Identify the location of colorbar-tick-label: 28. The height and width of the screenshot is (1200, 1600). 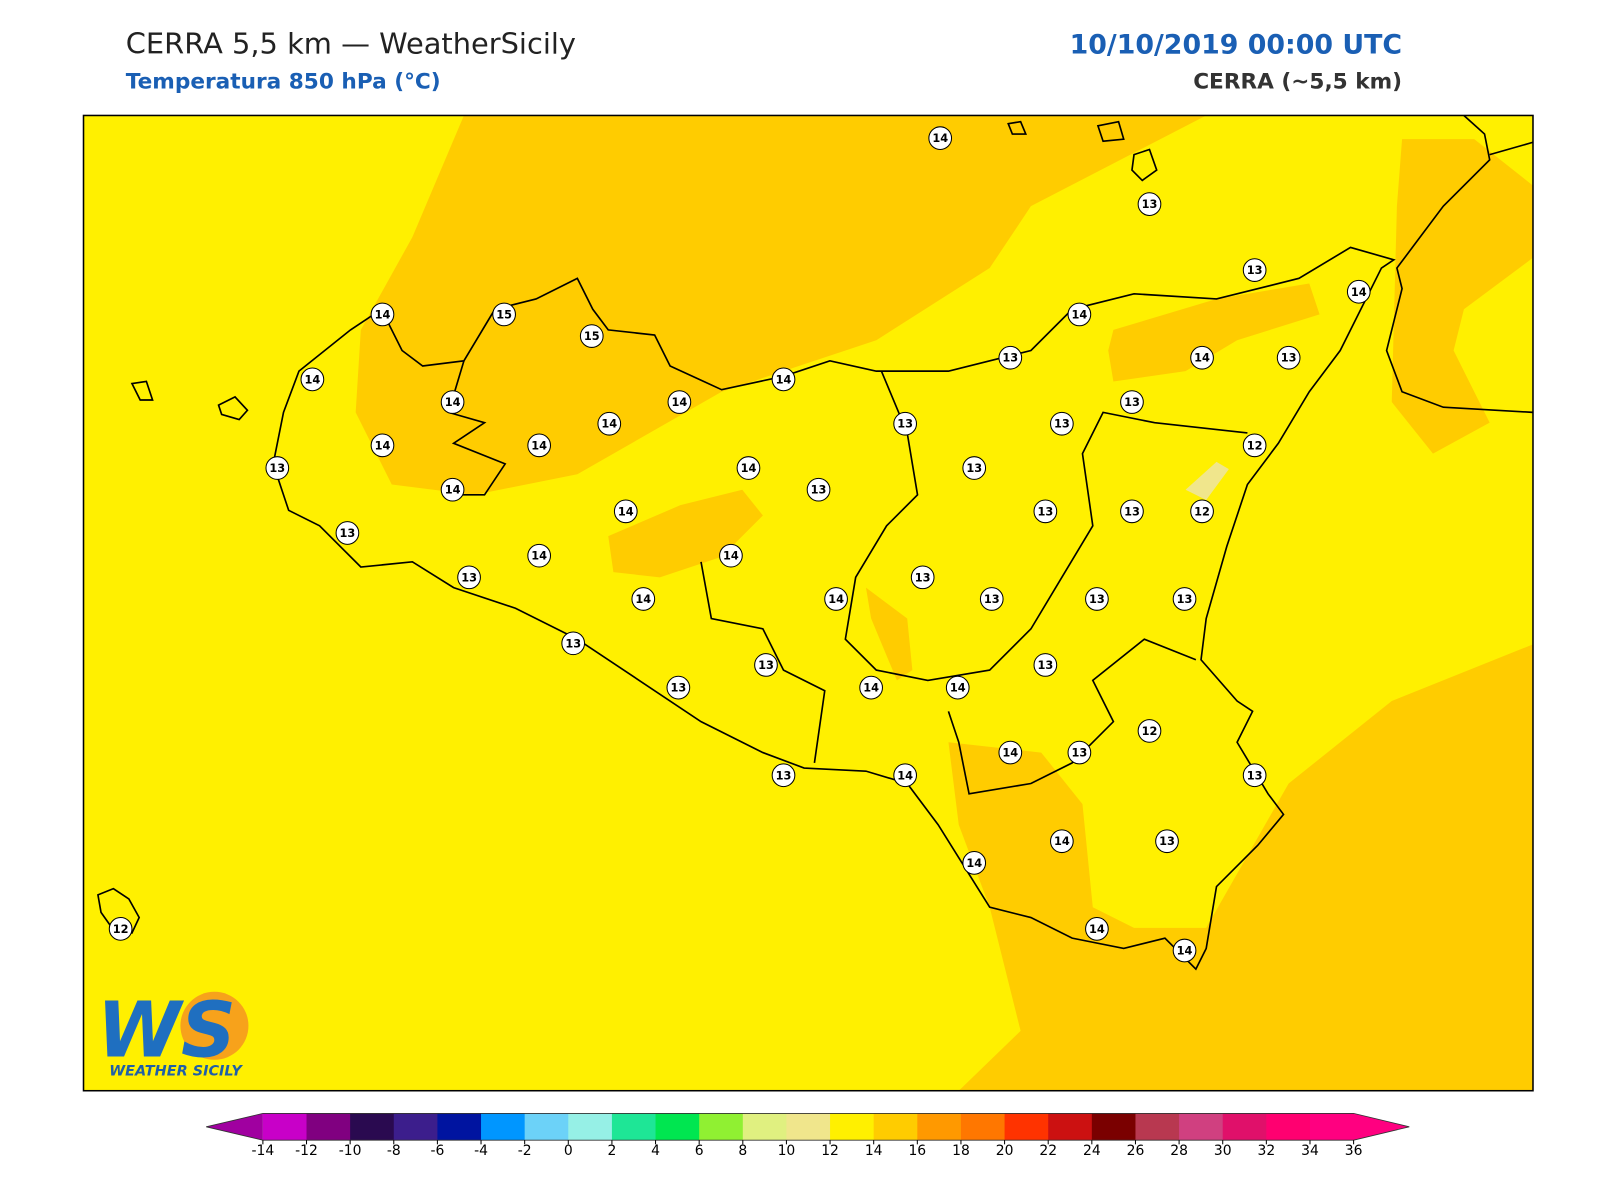
(1179, 1151).